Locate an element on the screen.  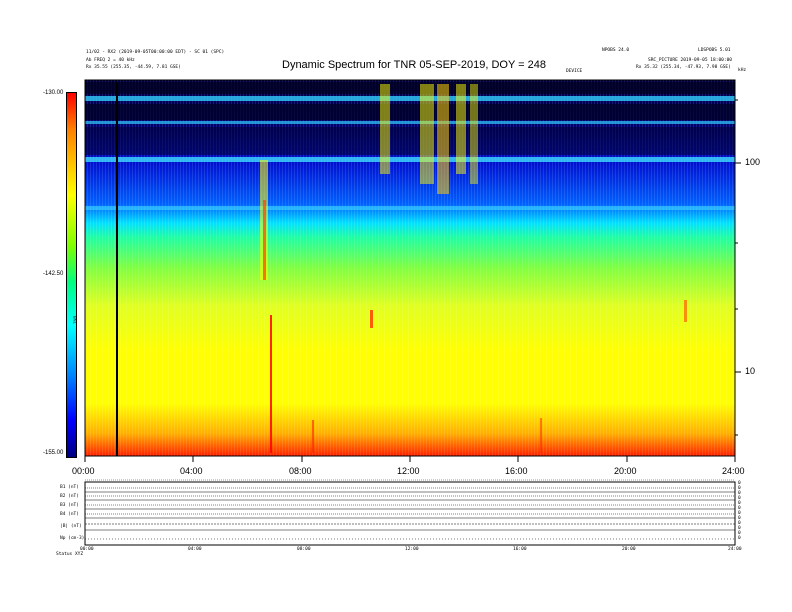
x-tick-1200: 12:00 is located at coordinates (408, 471).